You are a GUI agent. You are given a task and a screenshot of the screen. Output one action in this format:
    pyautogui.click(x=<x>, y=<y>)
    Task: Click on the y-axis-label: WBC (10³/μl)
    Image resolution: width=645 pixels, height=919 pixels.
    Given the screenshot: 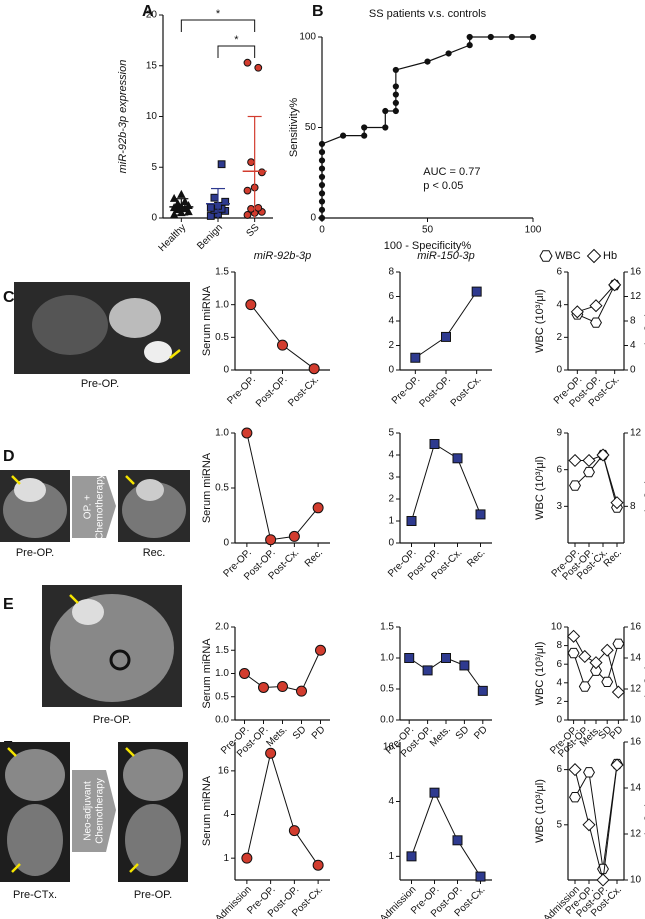 What is the action you would take?
    pyautogui.click(x=540, y=811)
    